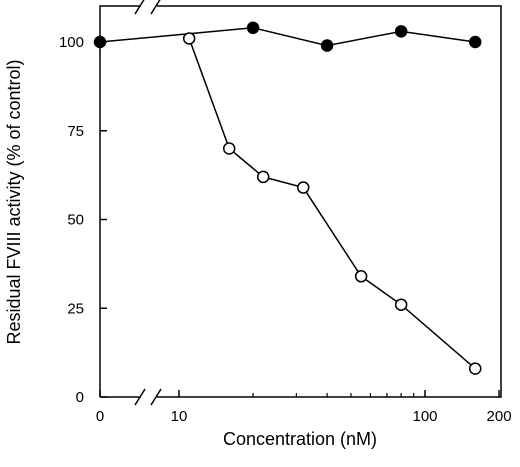 The height and width of the screenshot is (467, 520). What do you see at coordinates (14, 201) in the screenshot?
I see `y-axis-label: Residual FVIII activity (% of control)` at bounding box center [14, 201].